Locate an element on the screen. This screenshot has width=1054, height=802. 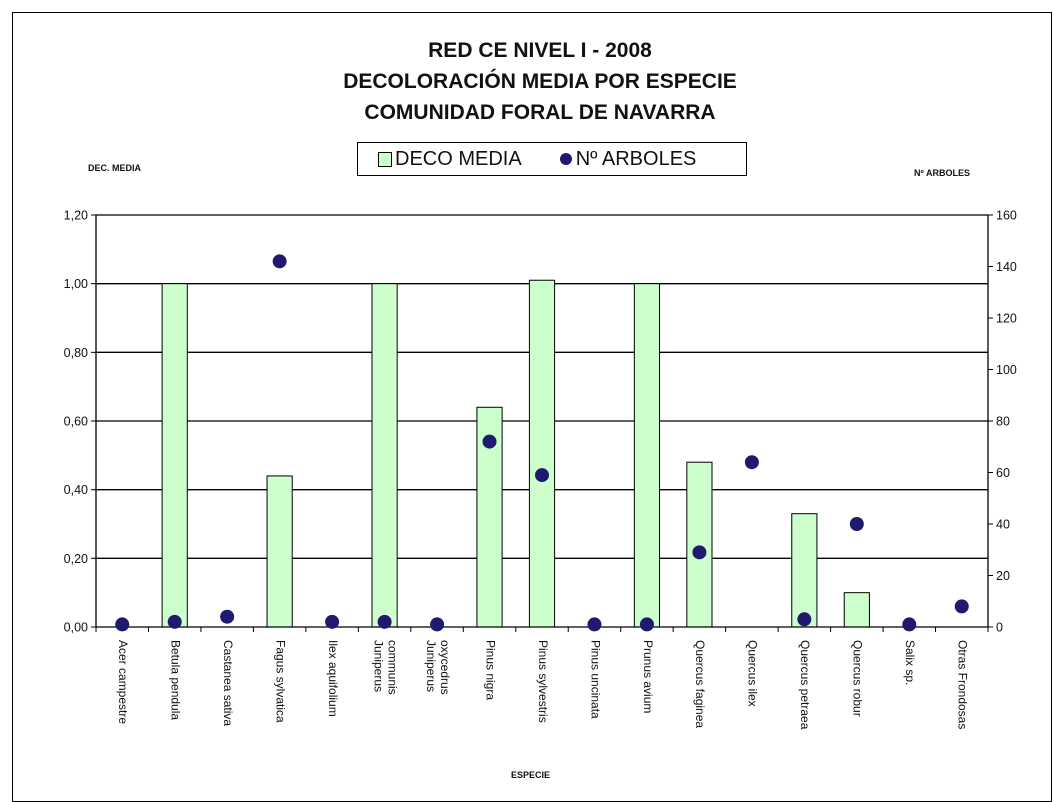
right-tick-label: 160 is located at coordinates (1006, 216).